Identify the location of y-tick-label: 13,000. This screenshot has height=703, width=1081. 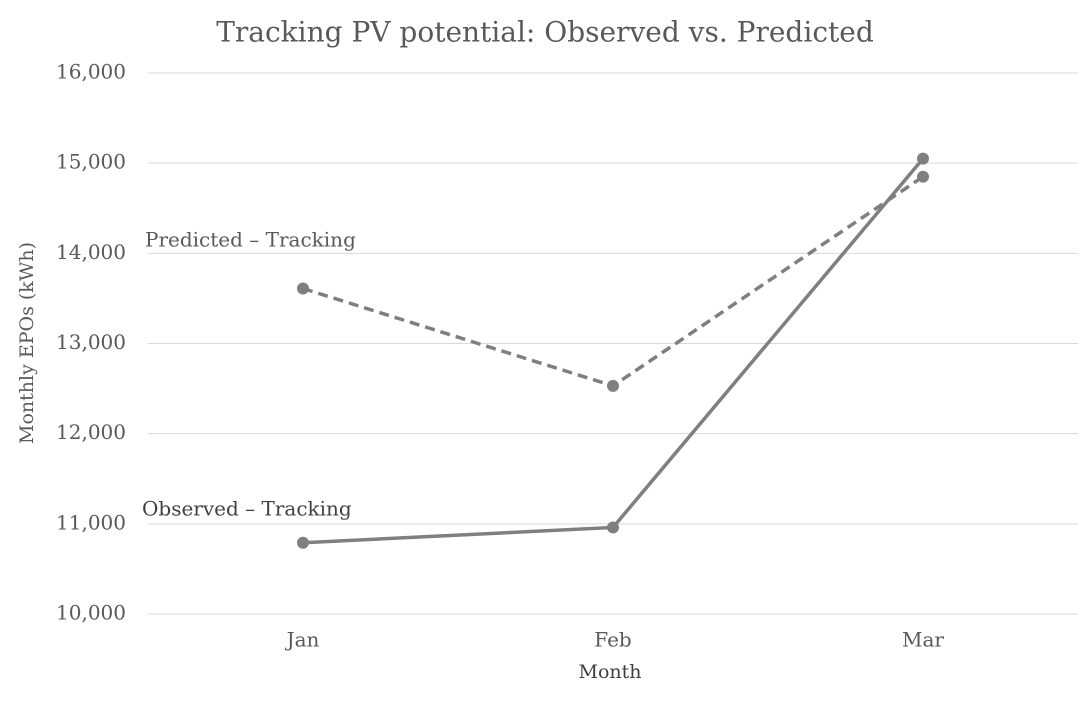
(91, 342).